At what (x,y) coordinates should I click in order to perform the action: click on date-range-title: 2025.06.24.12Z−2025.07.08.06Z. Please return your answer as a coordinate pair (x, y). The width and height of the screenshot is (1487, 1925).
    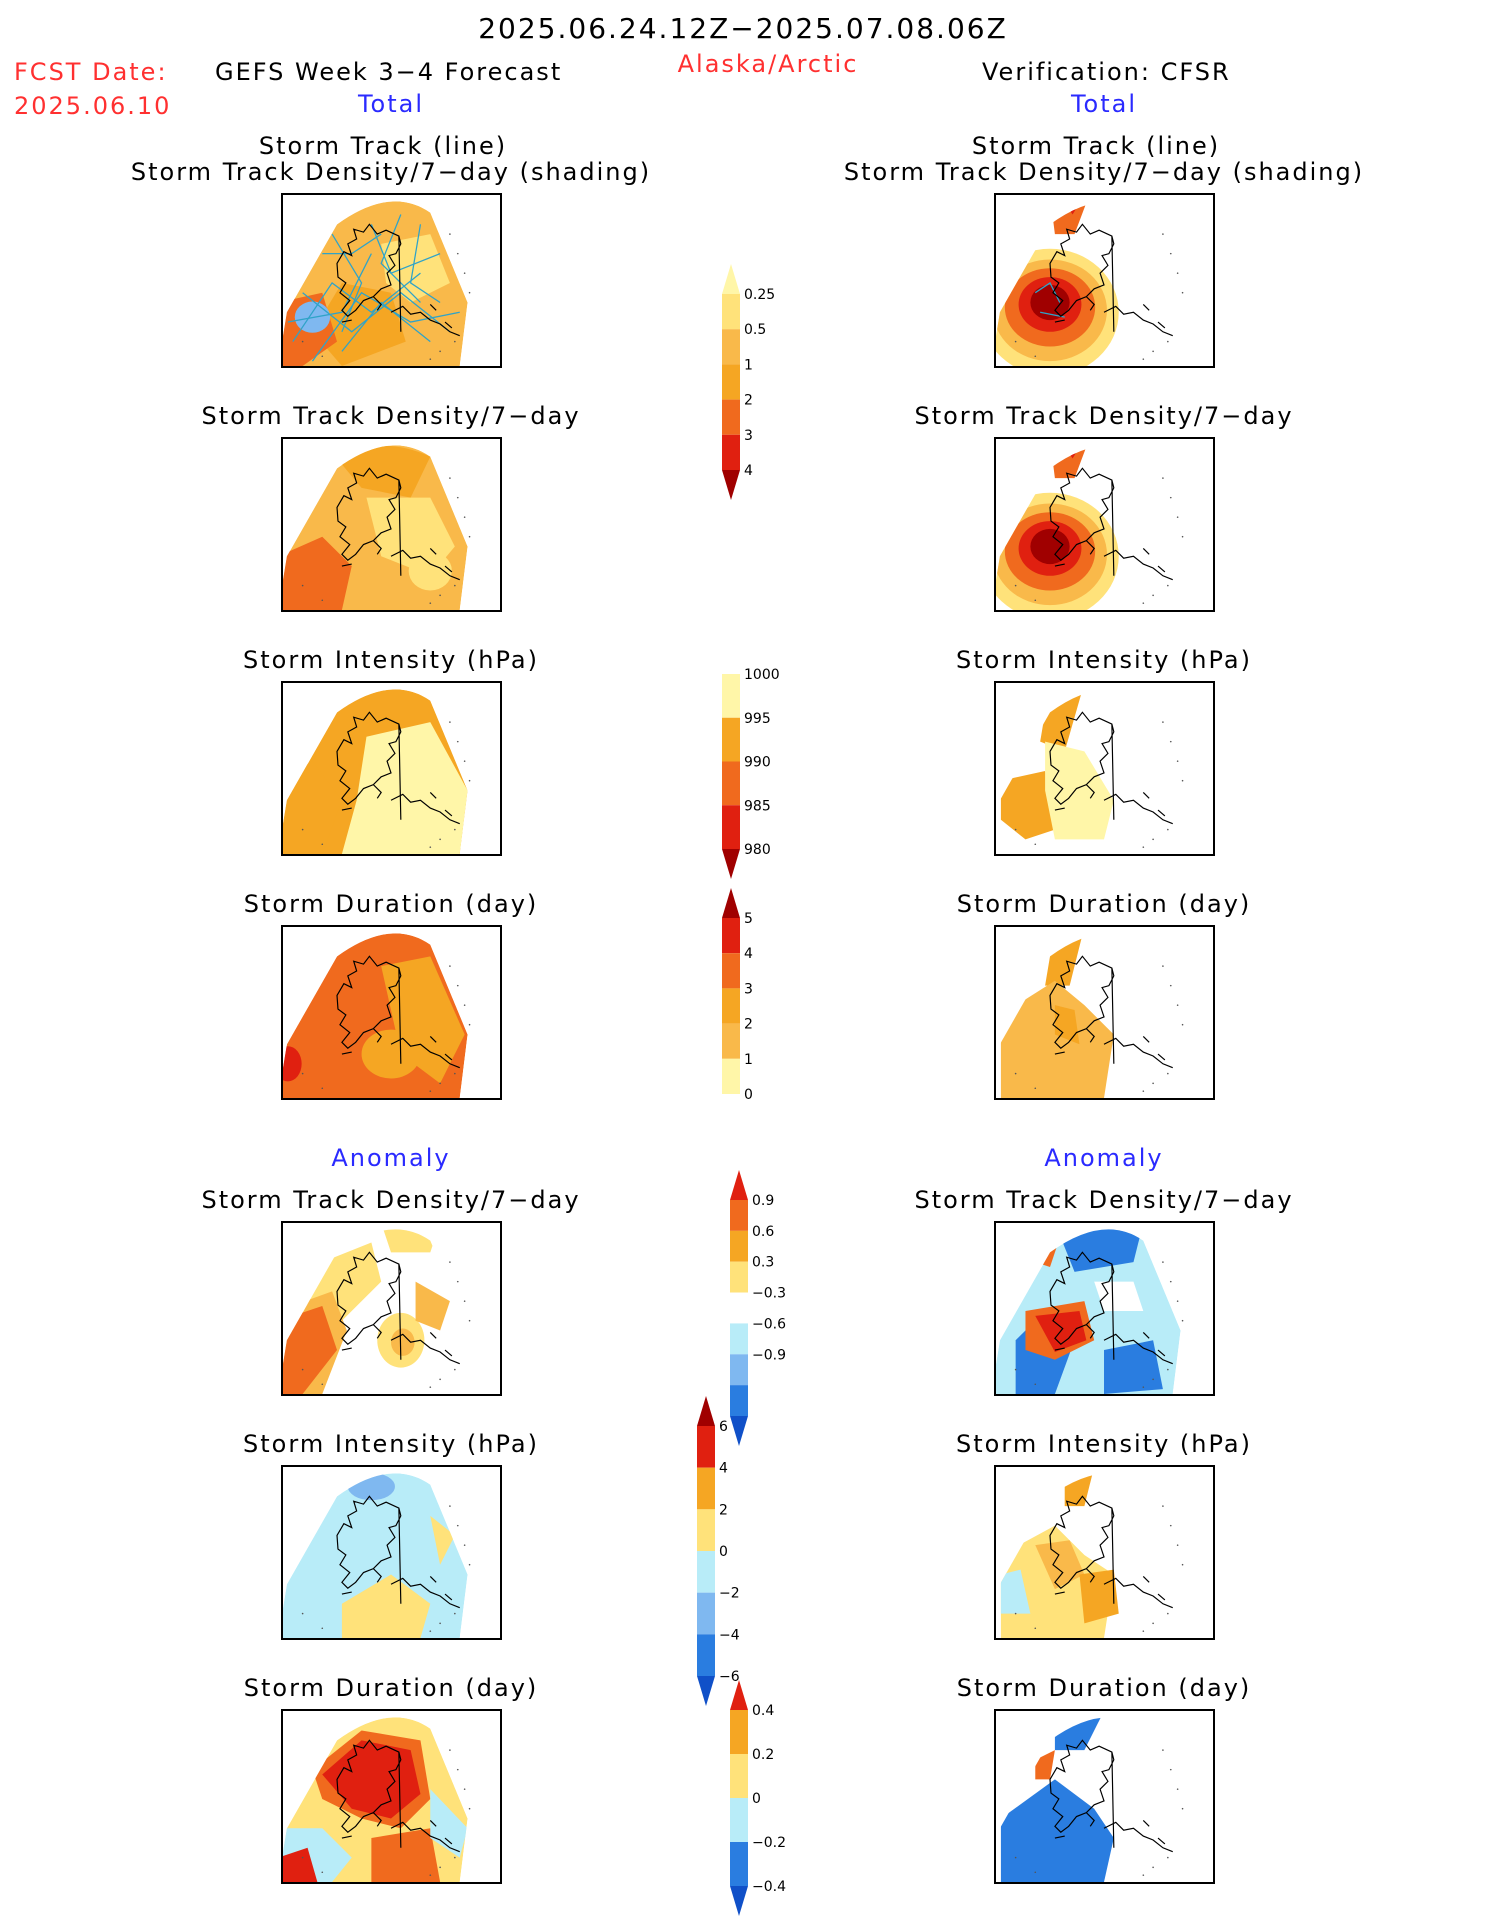
    Looking at the image, I should click on (743, 28).